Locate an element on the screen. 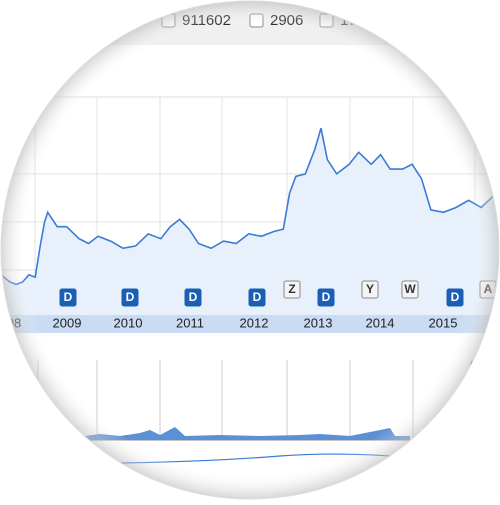  checkbox is located at coordinates (102, 20).